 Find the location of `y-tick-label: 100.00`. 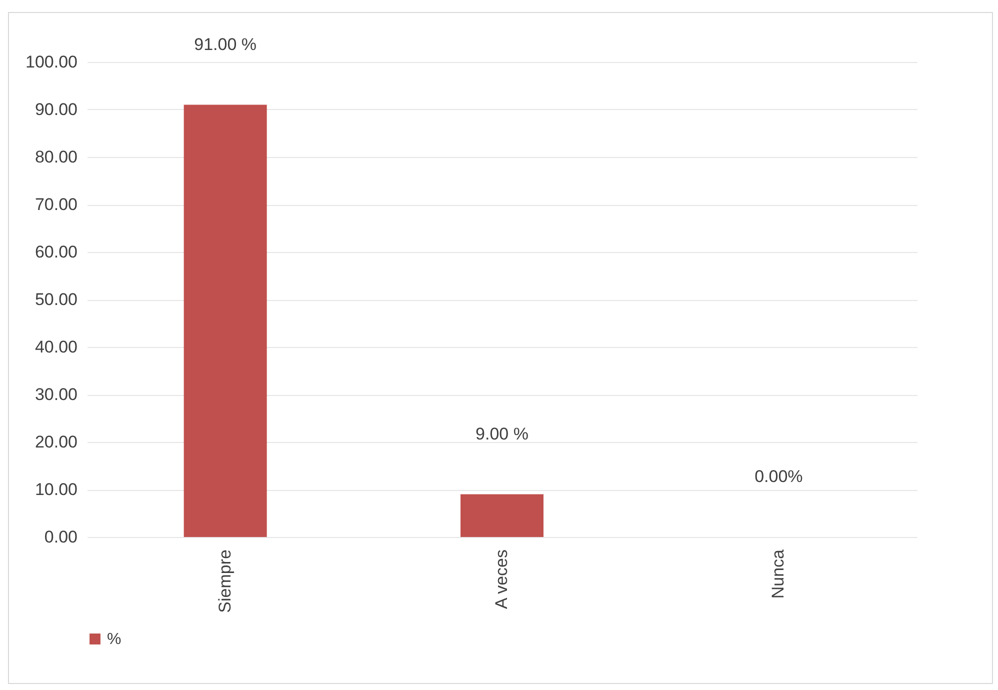

y-tick-label: 100.00 is located at coordinates (52, 62).